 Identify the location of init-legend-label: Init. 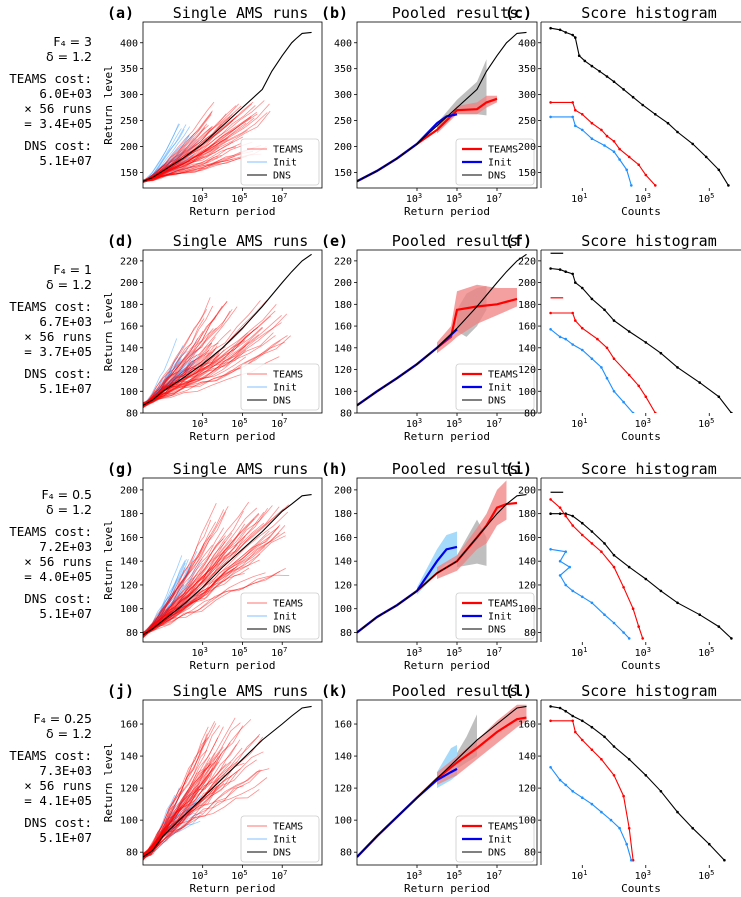
(285, 388).